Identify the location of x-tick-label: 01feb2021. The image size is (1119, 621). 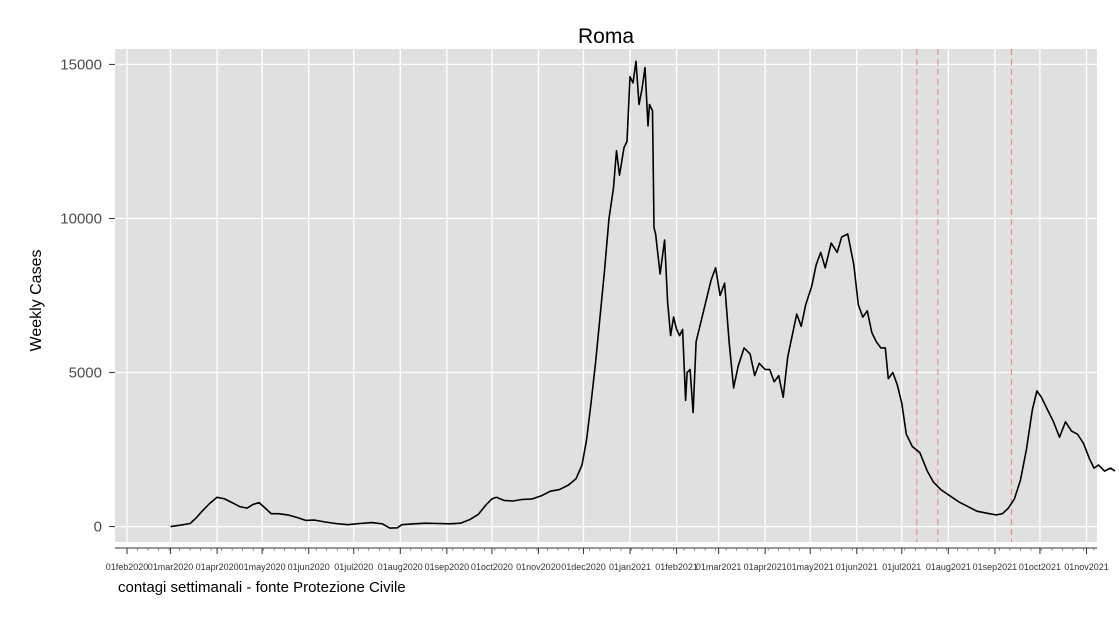
(676, 567).